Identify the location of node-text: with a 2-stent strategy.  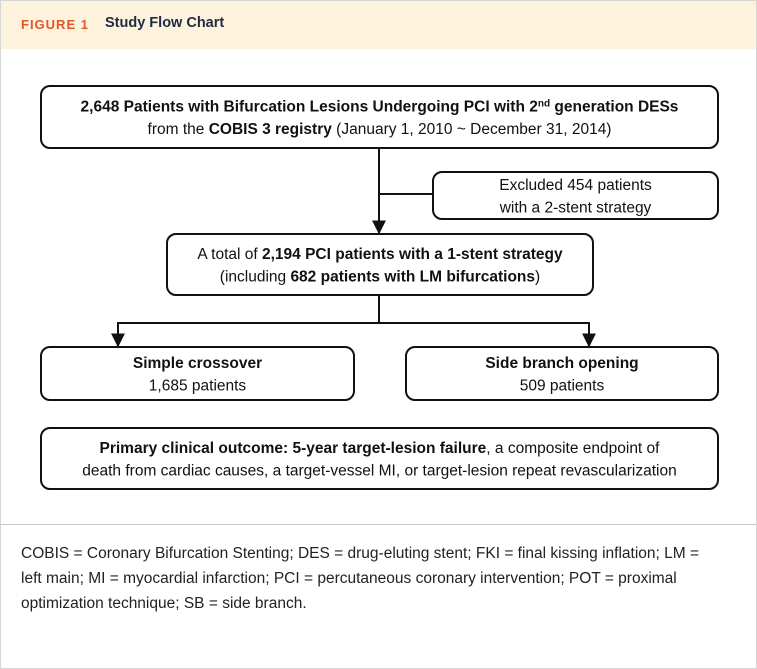
(575, 207).